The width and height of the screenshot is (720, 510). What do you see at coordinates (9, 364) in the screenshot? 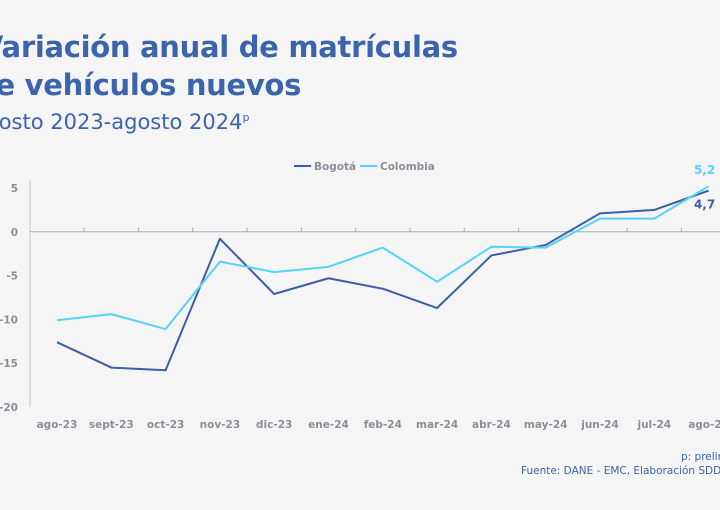
I see `y-tick-label: -15` at bounding box center [9, 364].